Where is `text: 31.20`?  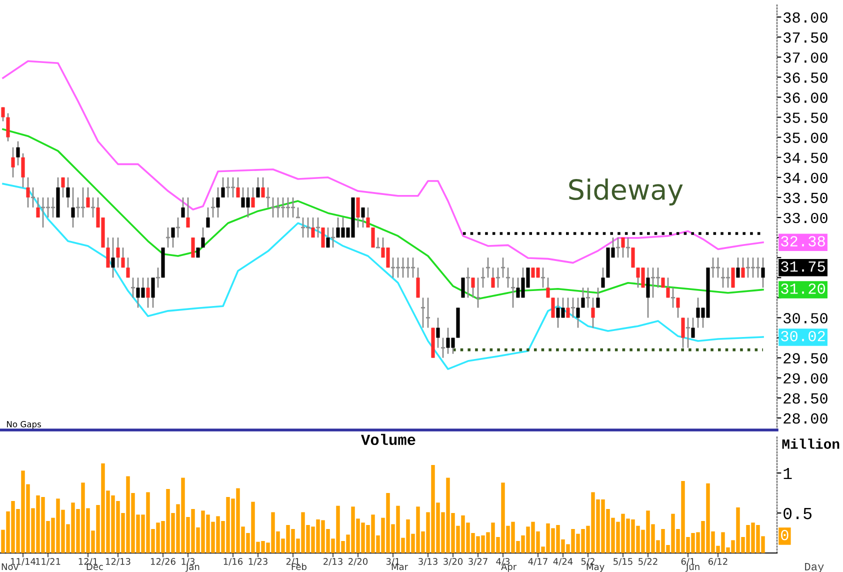
text: 31.20 is located at coordinates (803, 288).